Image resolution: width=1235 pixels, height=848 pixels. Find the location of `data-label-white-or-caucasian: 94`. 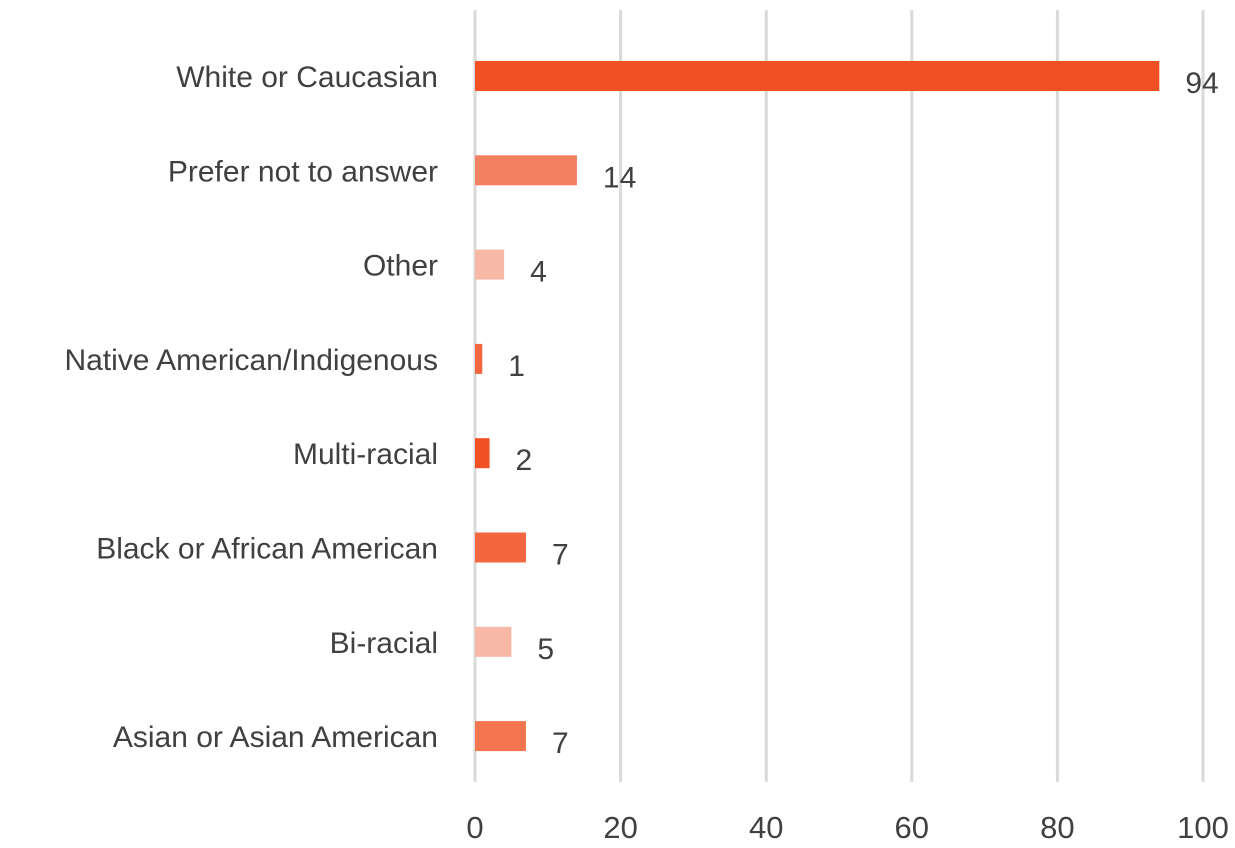

data-label-white-or-caucasian: 94 is located at coordinates (1201, 83).